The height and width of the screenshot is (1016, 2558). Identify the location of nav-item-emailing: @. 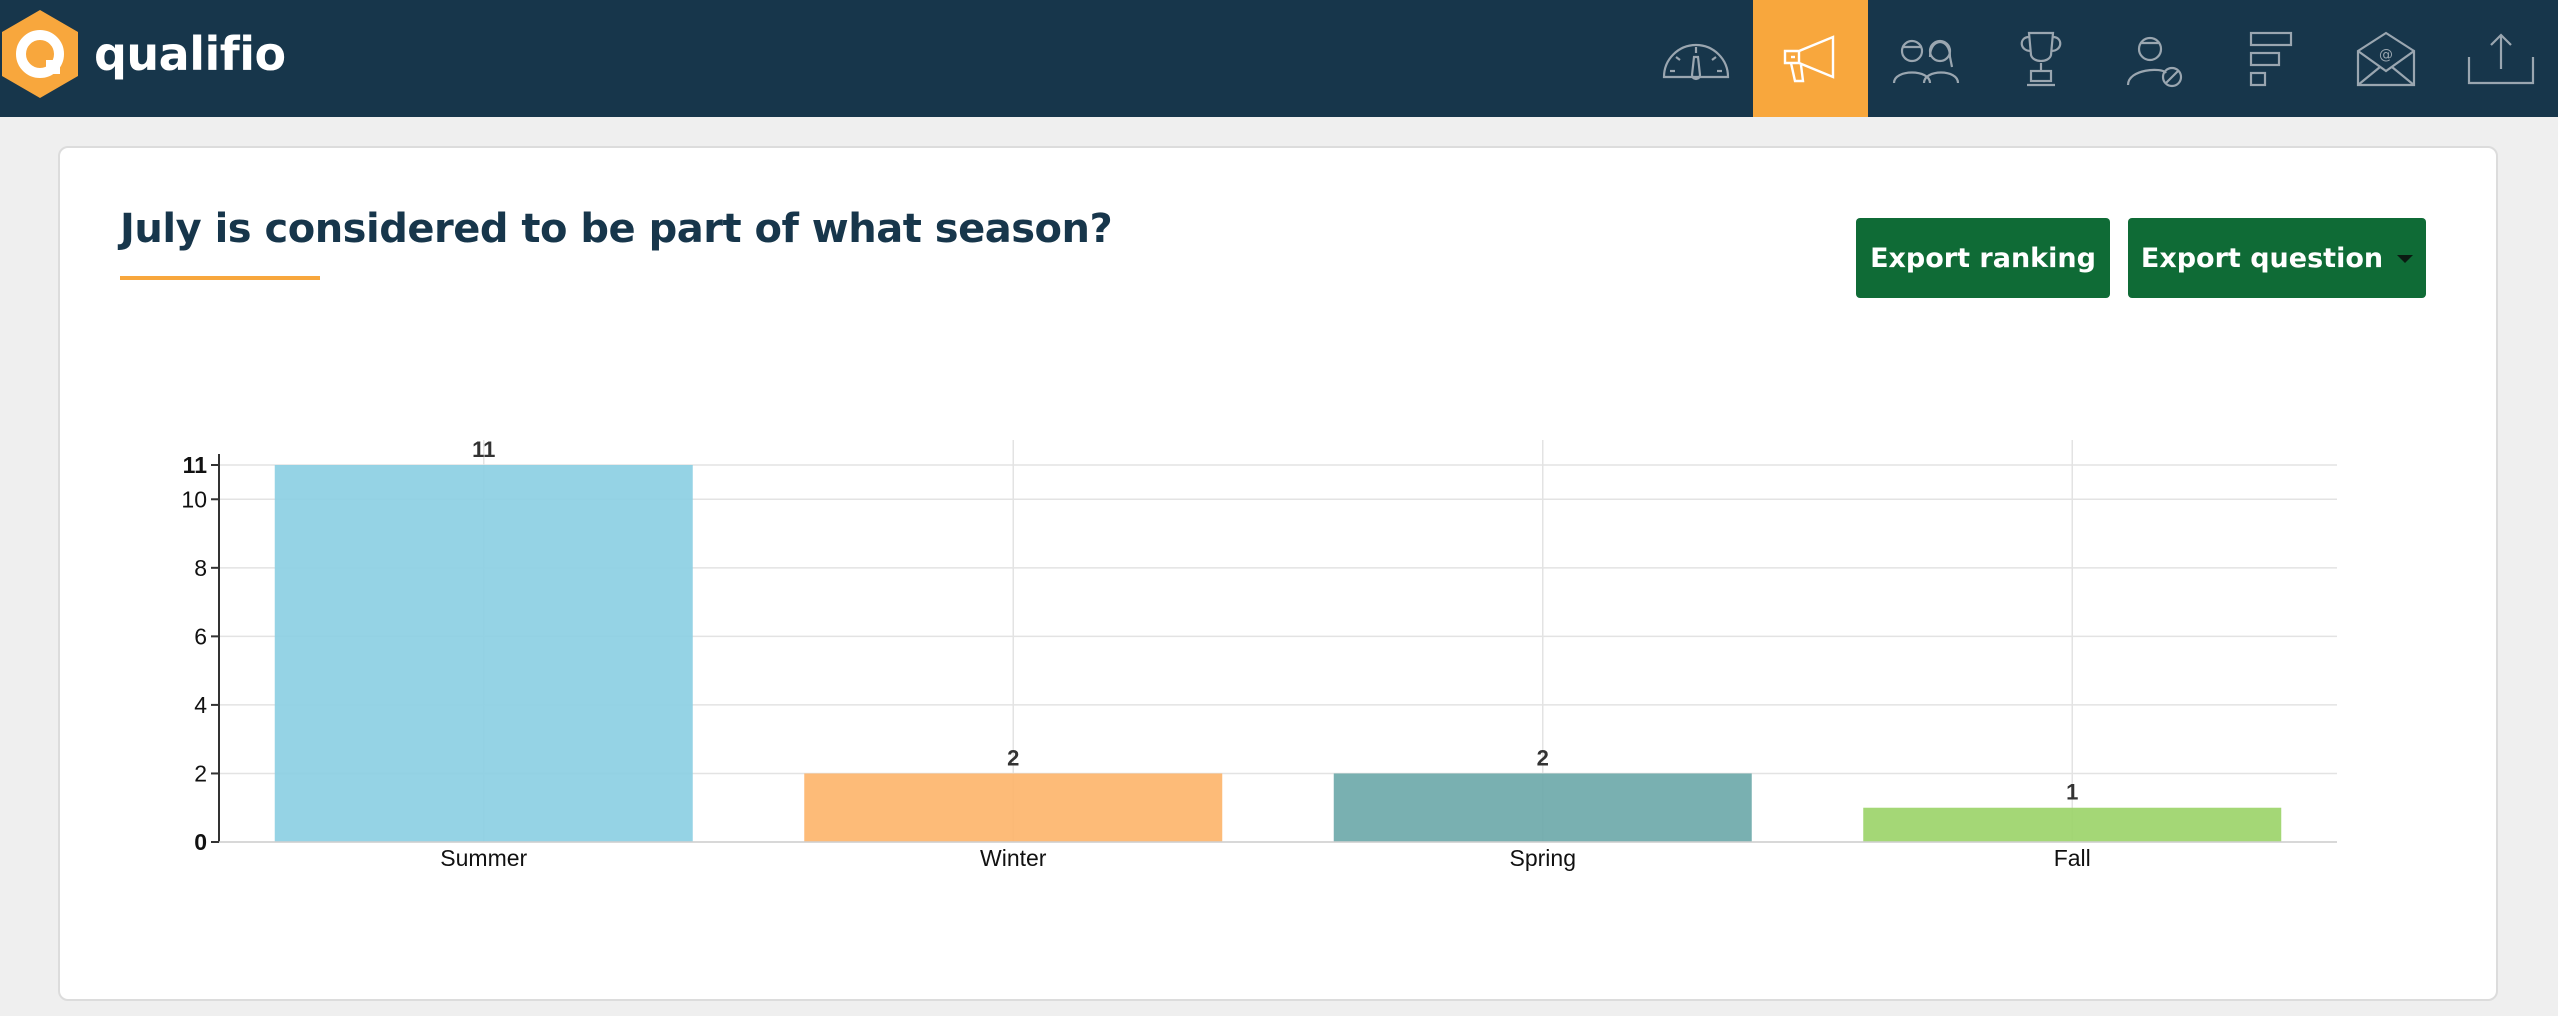
(2385, 58).